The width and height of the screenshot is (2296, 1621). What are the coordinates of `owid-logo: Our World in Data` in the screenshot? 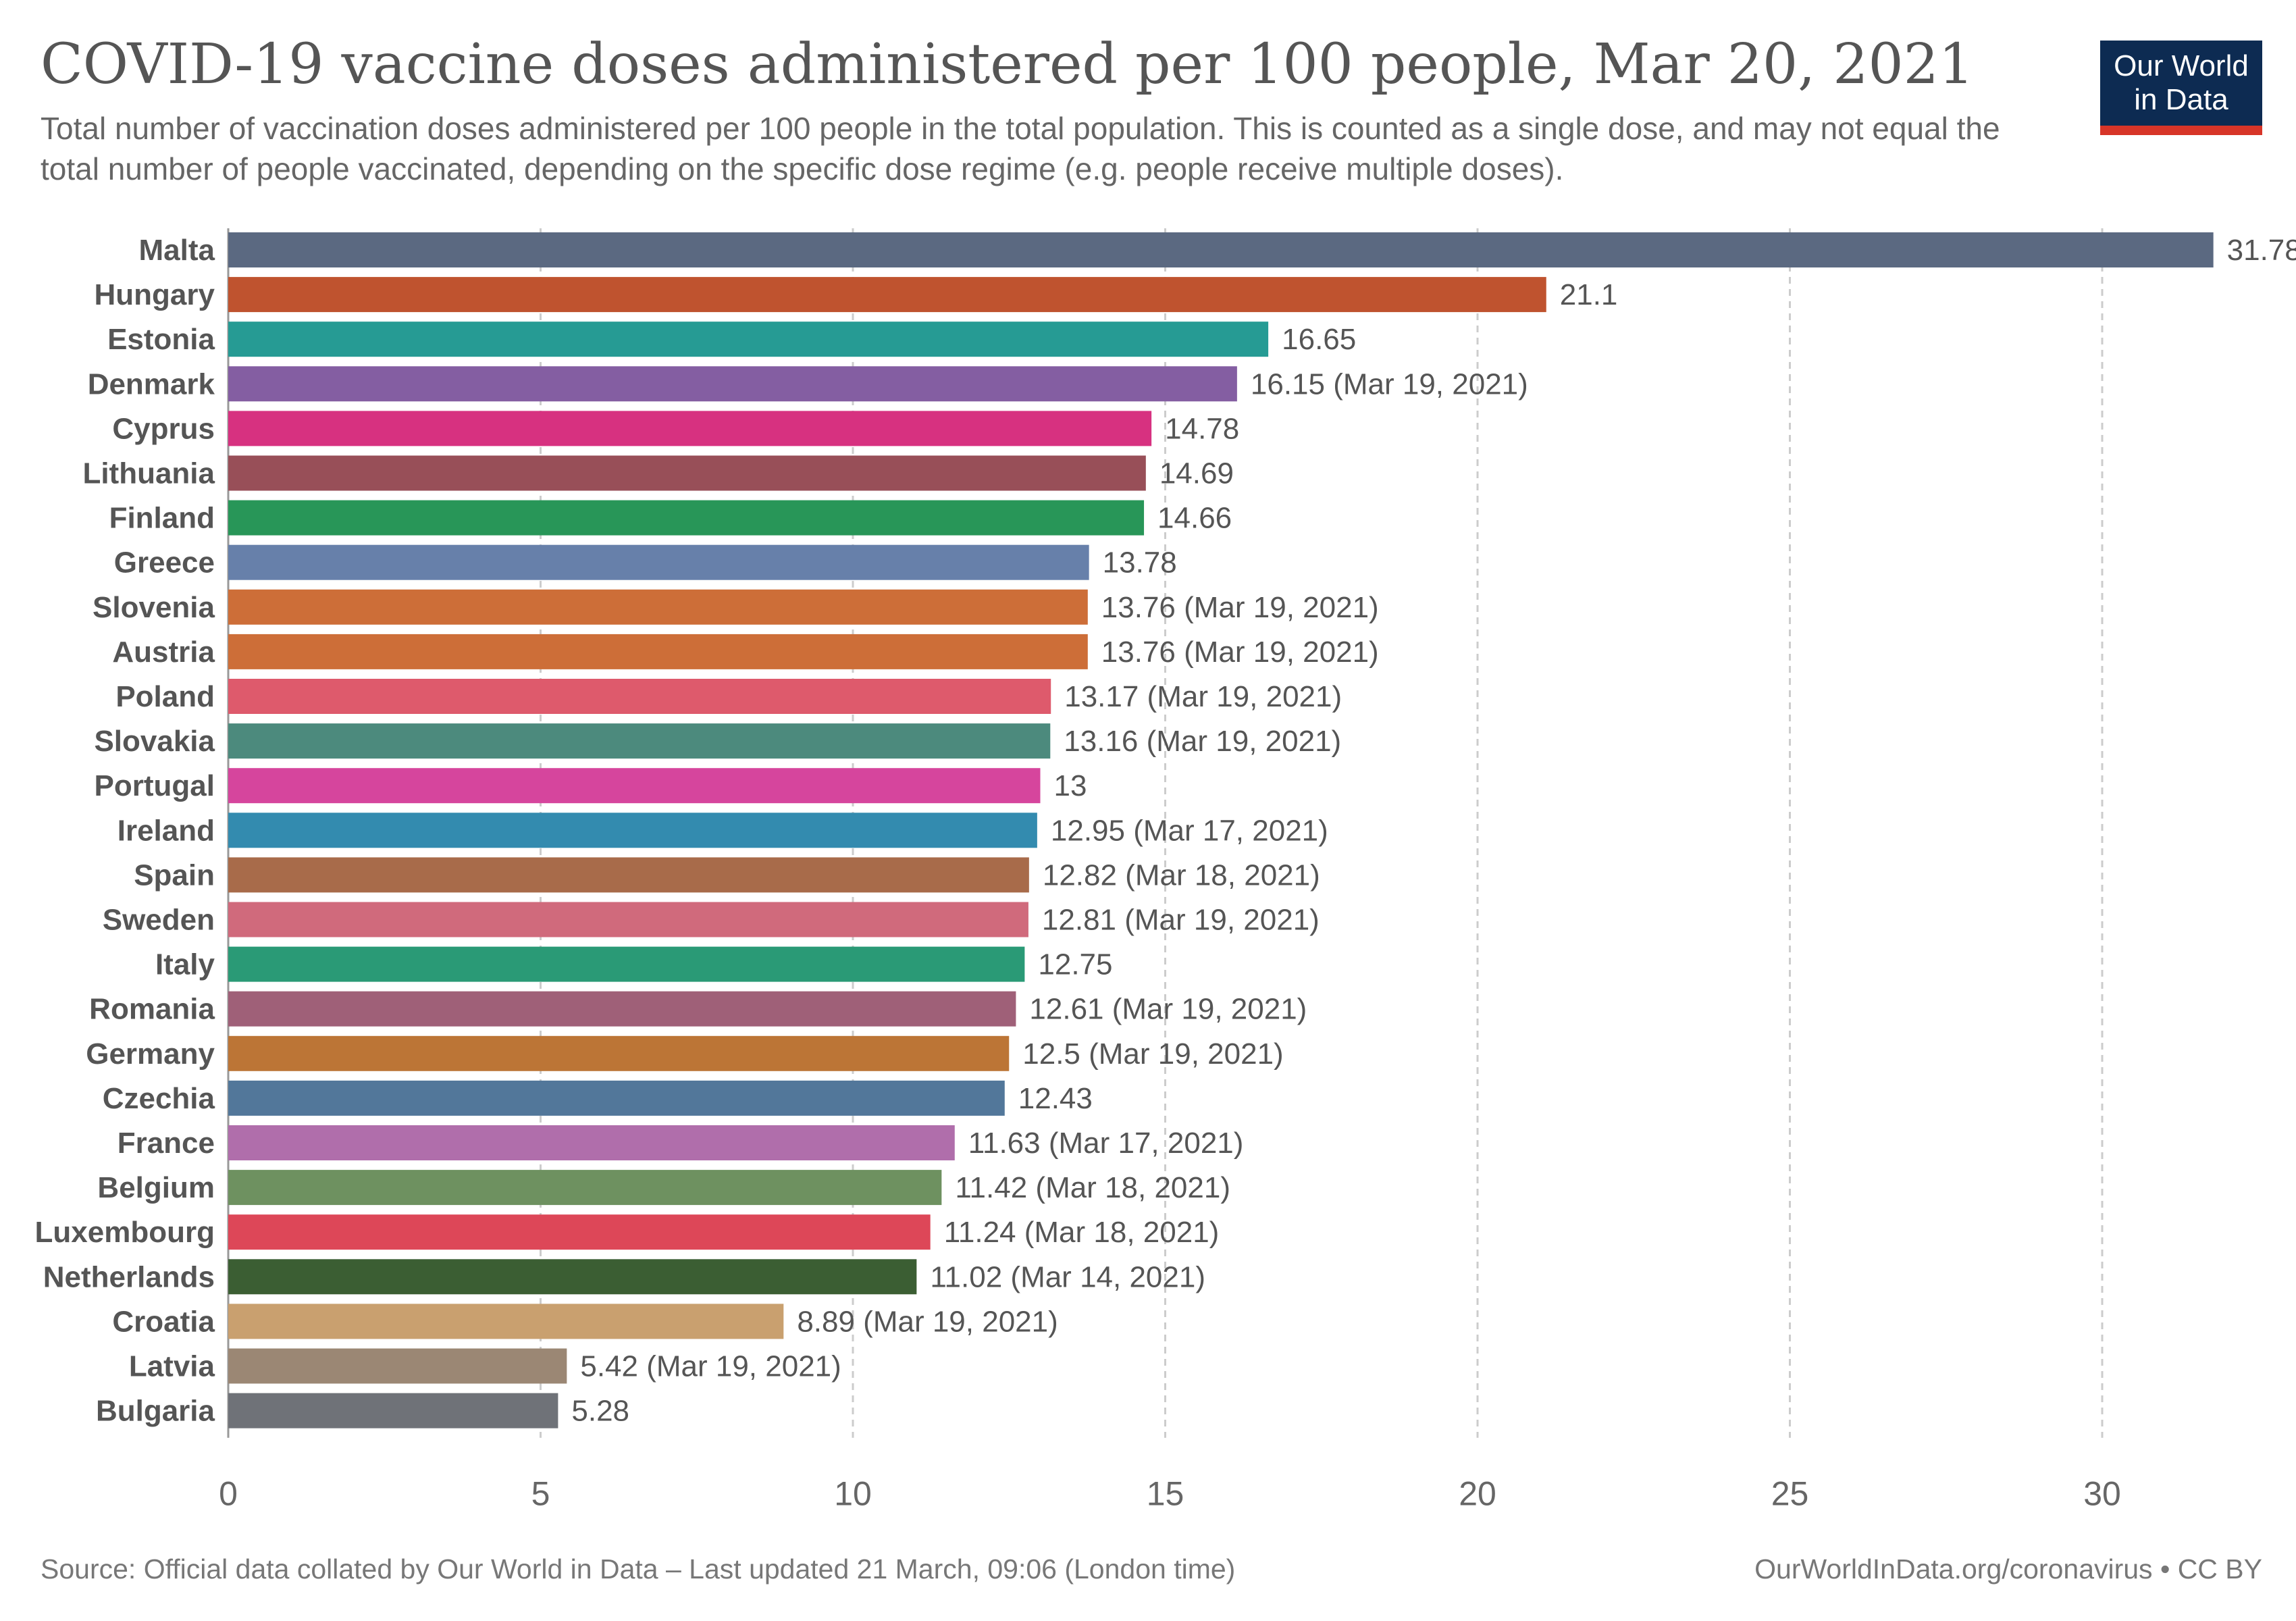 It's located at (2181, 88).